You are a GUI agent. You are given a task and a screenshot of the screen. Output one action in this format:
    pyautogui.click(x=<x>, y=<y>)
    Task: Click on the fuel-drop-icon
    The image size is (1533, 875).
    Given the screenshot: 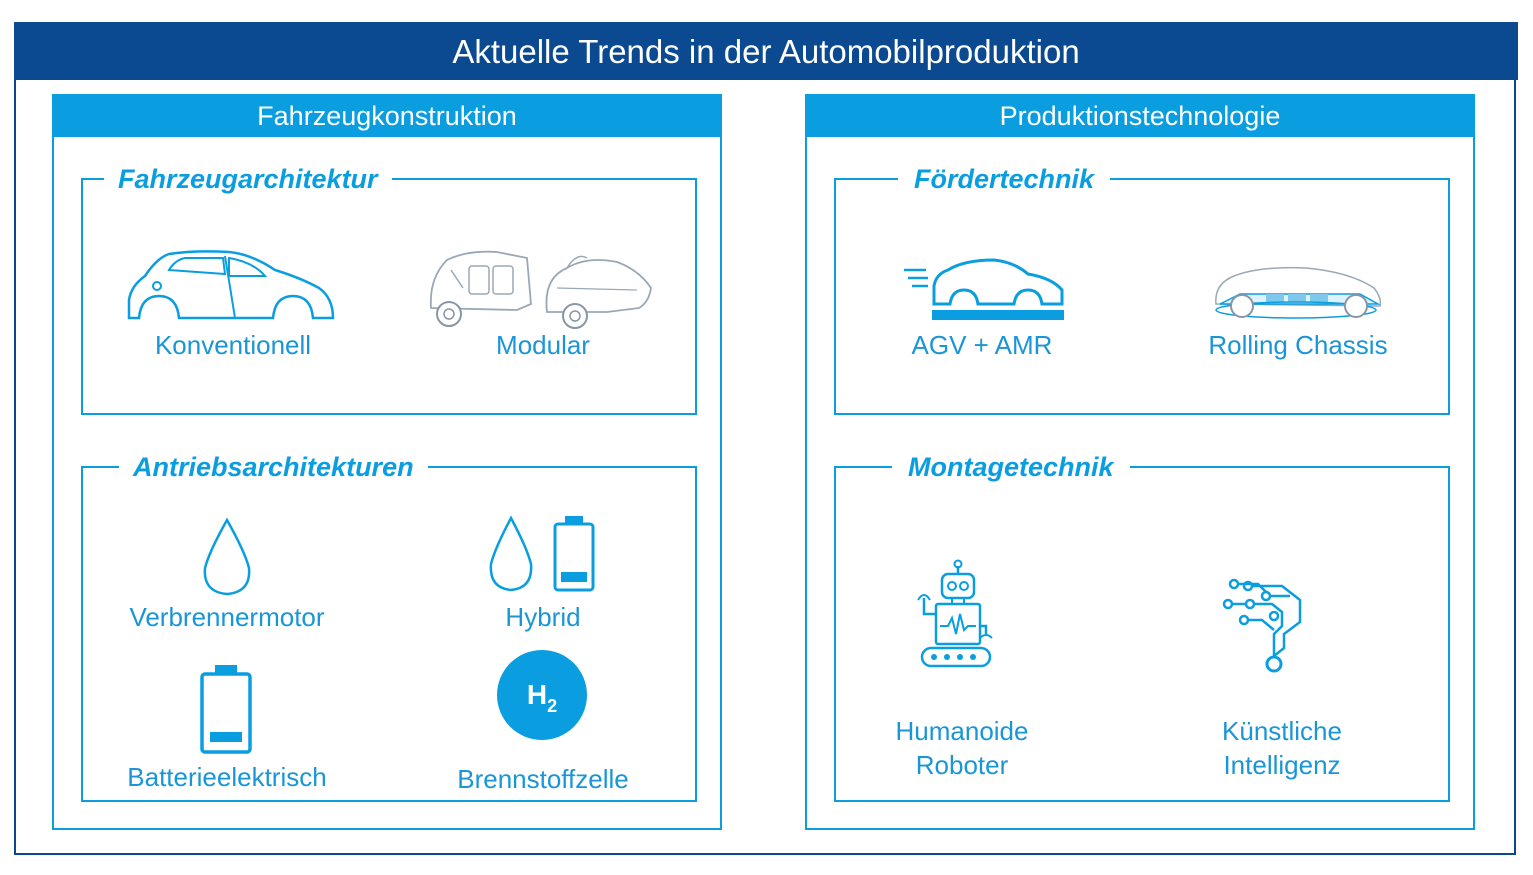 What is the action you would take?
    pyautogui.click(x=227, y=559)
    